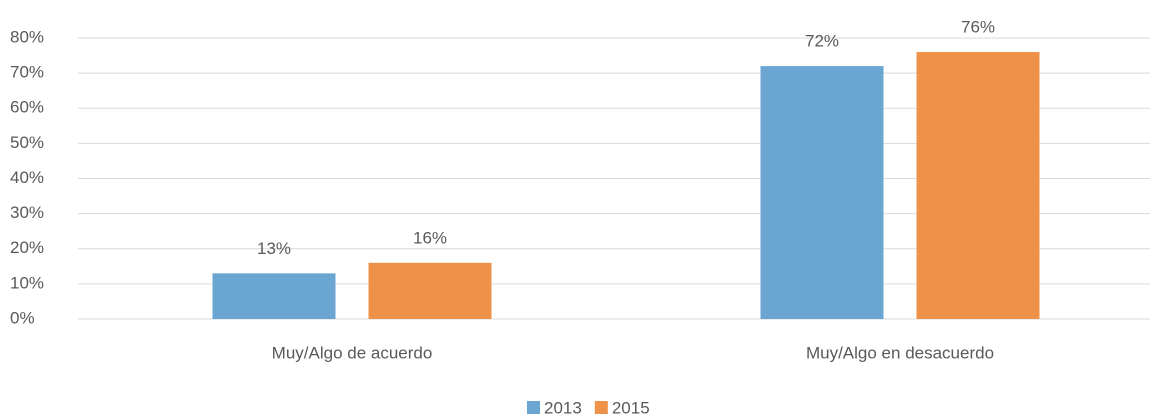 Image resolution: width=1164 pixels, height=418 pixels. What do you see at coordinates (27, 177) in the screenshot?
I see `y-tick-label: 40%` at bounding box center [27, 177].